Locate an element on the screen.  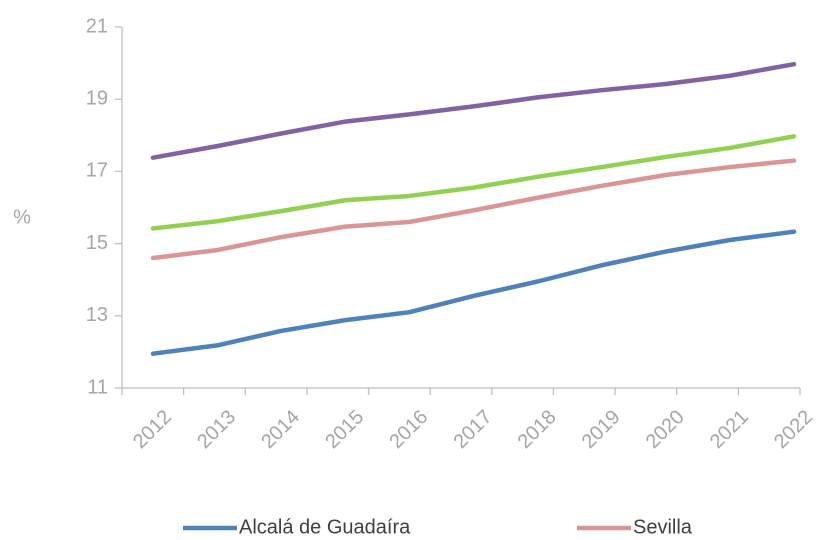
x-tick-label: 2014 is located at coordinates (280, 429).